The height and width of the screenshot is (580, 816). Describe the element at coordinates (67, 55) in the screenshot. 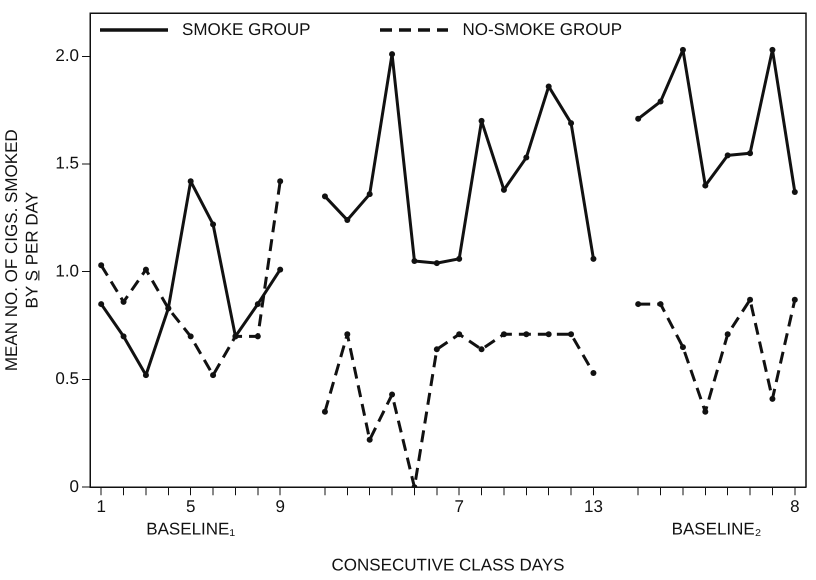

I see `y-tick-label: 2.0` at that location.